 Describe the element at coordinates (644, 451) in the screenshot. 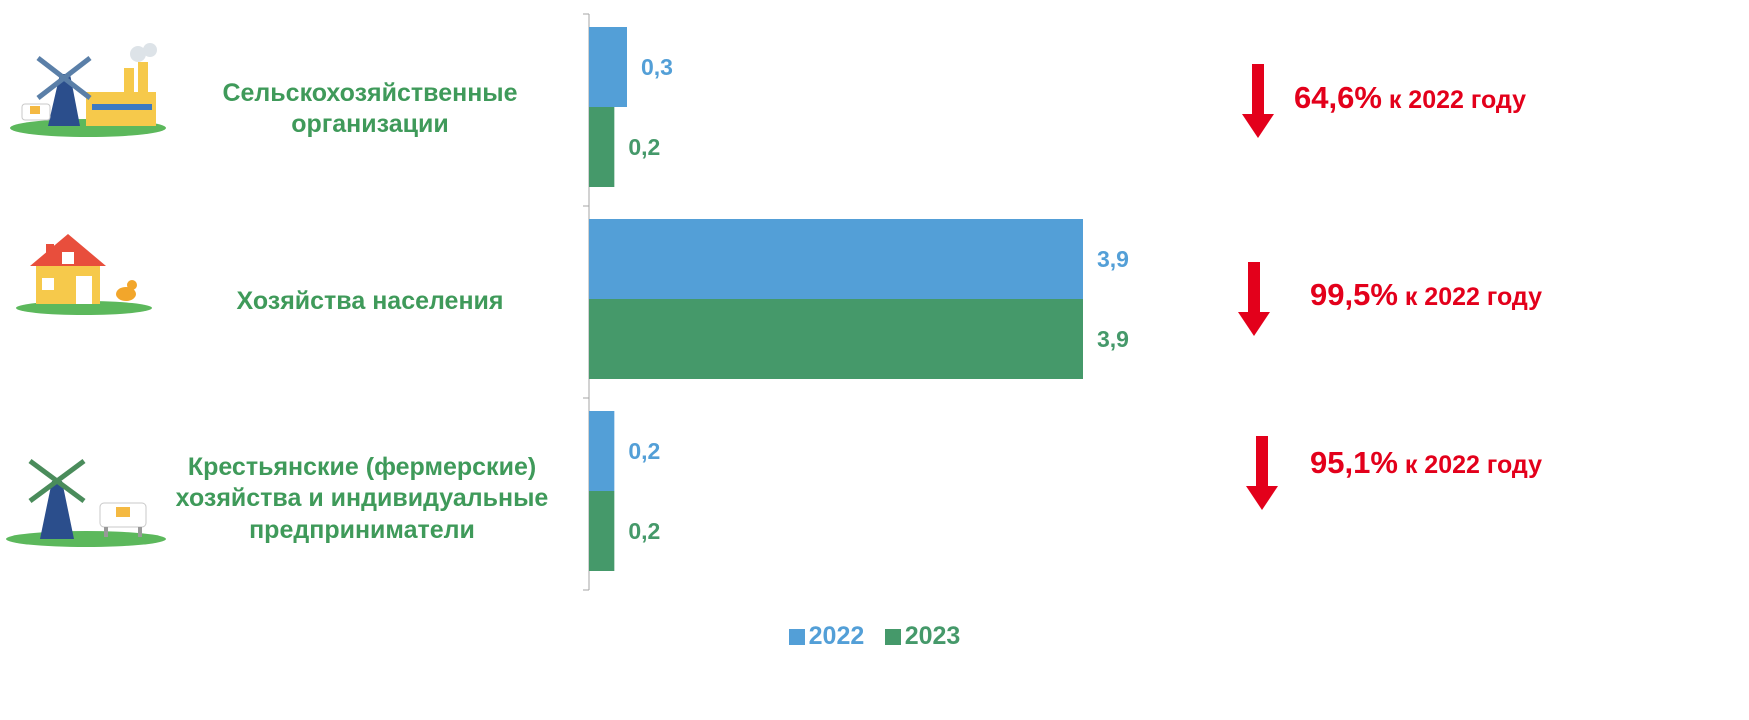

I see `data-label-2022-2: 0,2` at that location.